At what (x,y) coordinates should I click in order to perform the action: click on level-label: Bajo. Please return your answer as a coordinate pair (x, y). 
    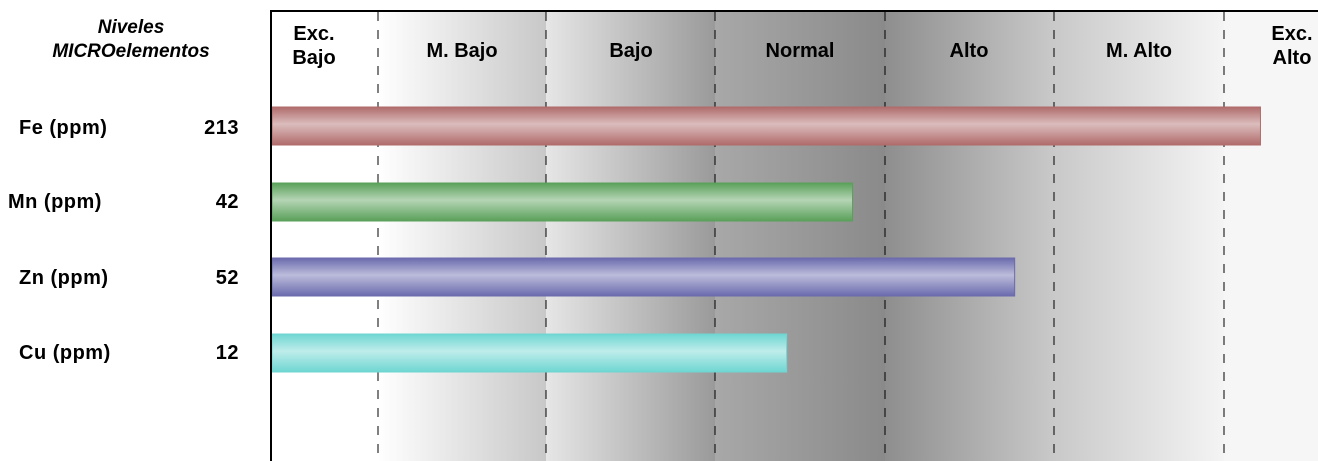
    Looking at the image, I should click on (630, 51).